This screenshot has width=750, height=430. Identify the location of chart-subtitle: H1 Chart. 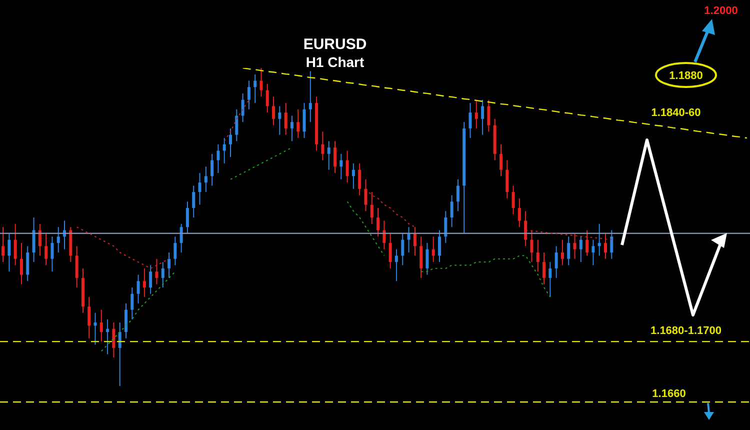
(335, 62).